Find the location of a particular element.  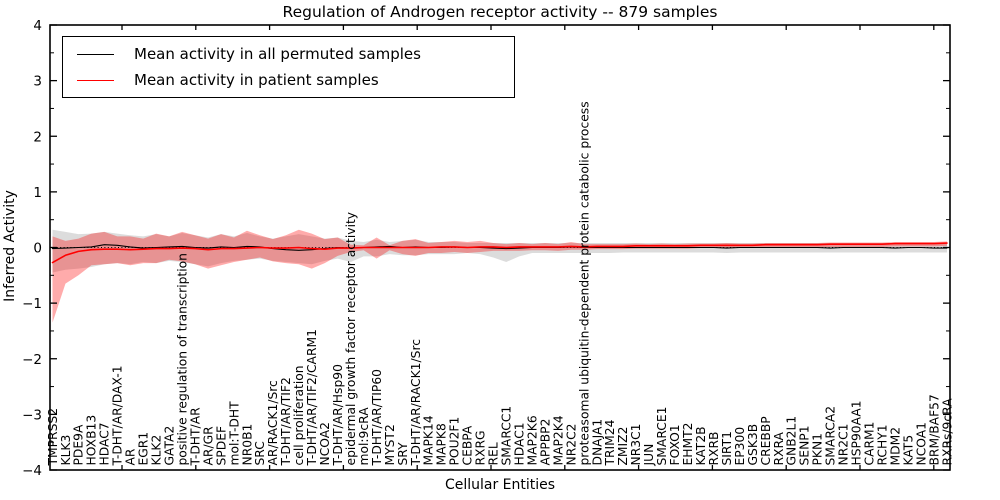

y-tick-label: 1 is located at coordinates (37, 193).